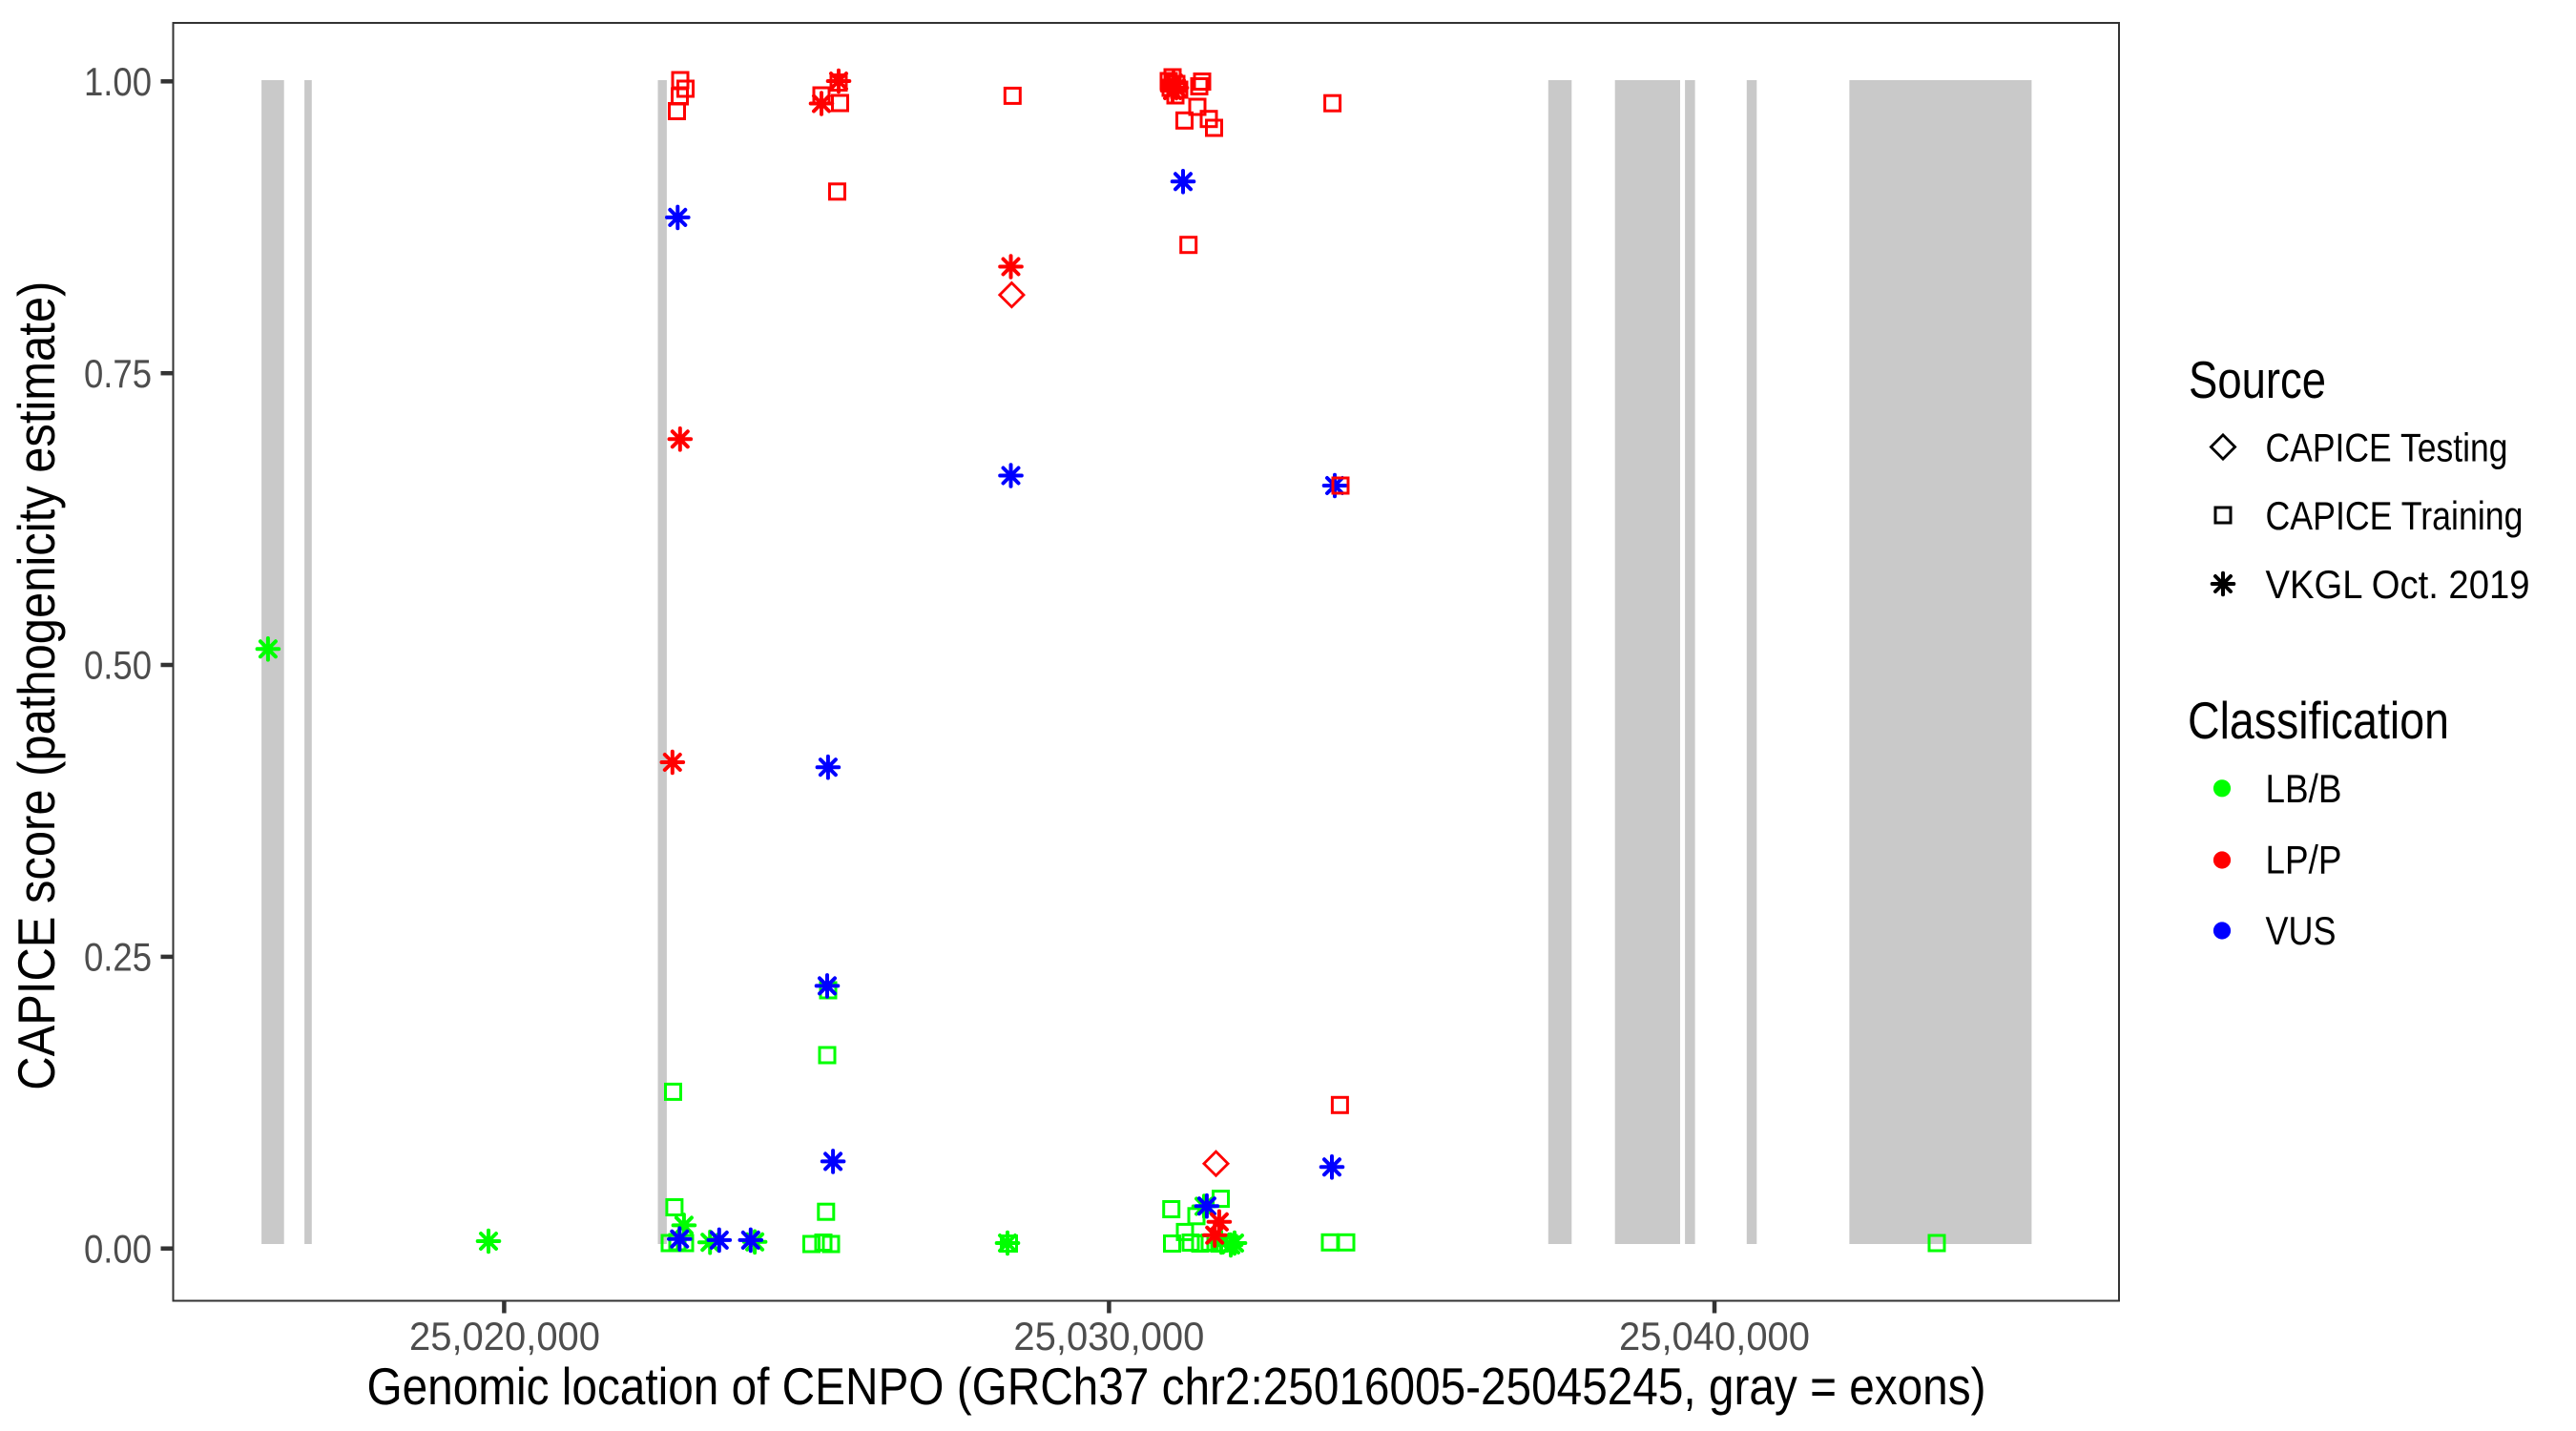 This screenshot has width=2576, height=1431. I want to click on svg-text: 25,030,000, so click(1108, 1336).